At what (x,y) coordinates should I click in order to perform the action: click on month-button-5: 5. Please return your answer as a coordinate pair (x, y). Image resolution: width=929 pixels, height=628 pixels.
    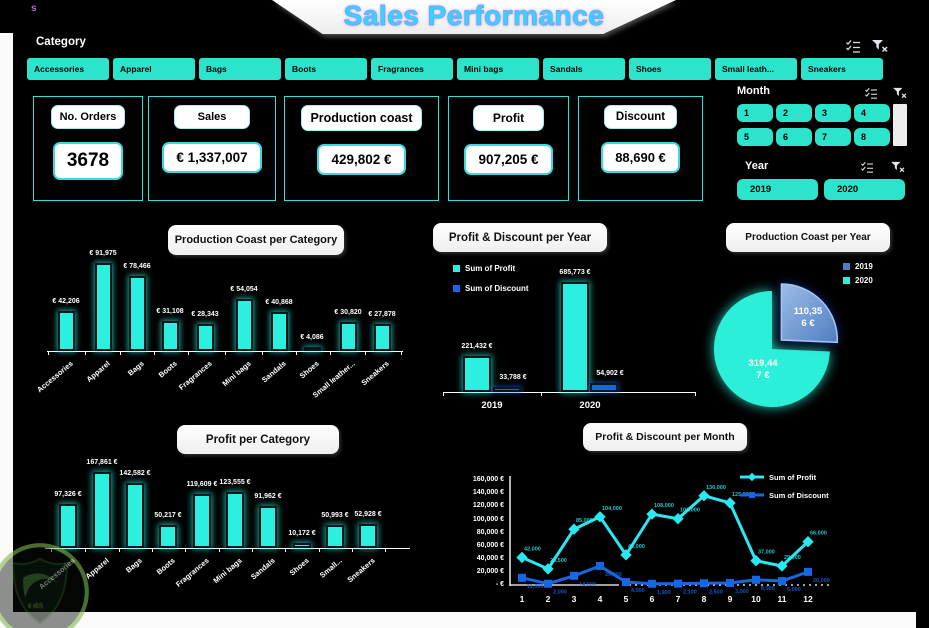
    Looking at the image, I should click on (755, 137).